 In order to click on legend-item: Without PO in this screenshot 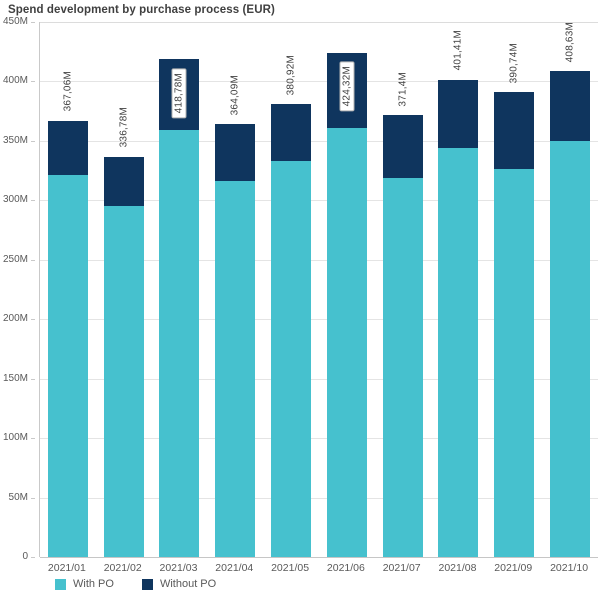, I will do `click(179, 584)`.